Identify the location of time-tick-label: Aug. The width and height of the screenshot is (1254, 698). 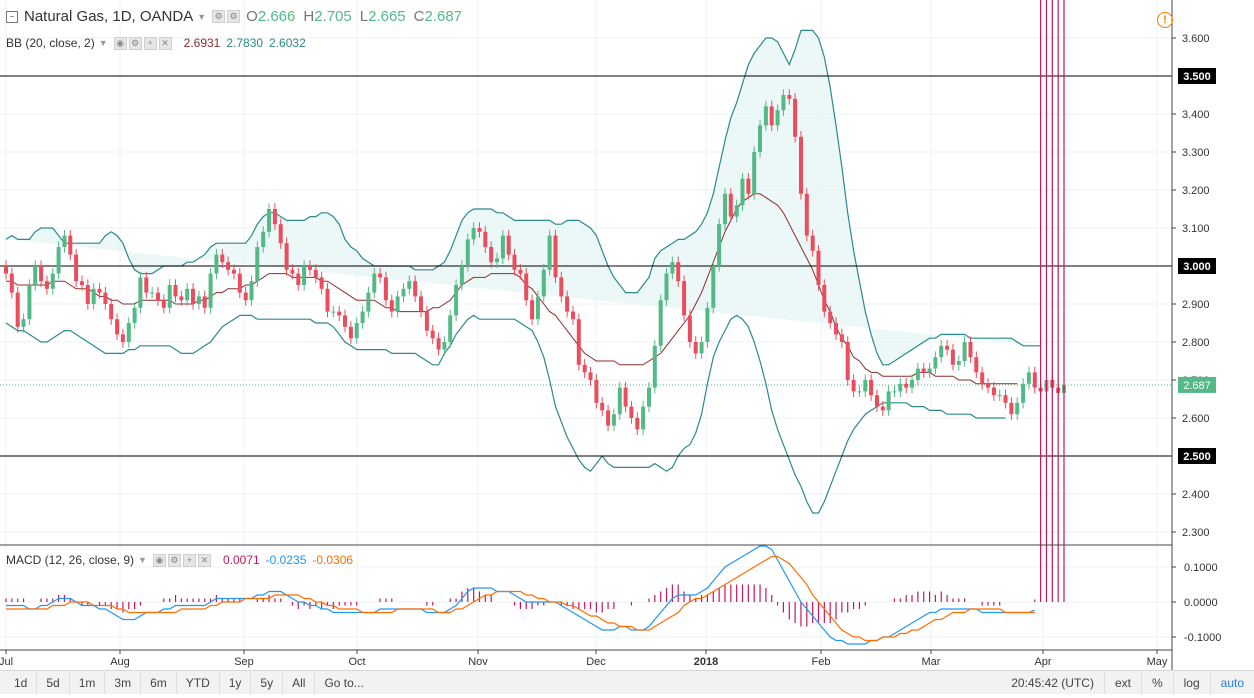
(120, 662).